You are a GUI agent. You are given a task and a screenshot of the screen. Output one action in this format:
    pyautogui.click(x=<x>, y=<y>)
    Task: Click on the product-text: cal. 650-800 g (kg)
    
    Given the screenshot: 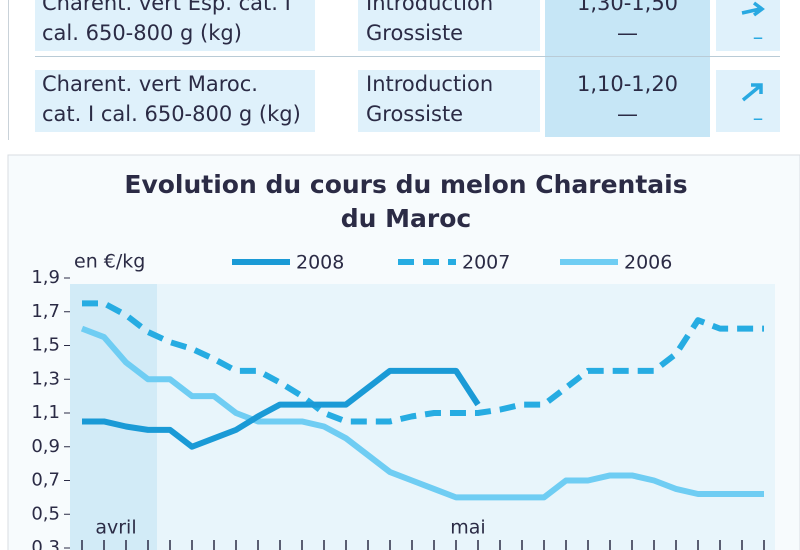 What is the action you would take?
    pyautogui.click(x=142, y=33)
    